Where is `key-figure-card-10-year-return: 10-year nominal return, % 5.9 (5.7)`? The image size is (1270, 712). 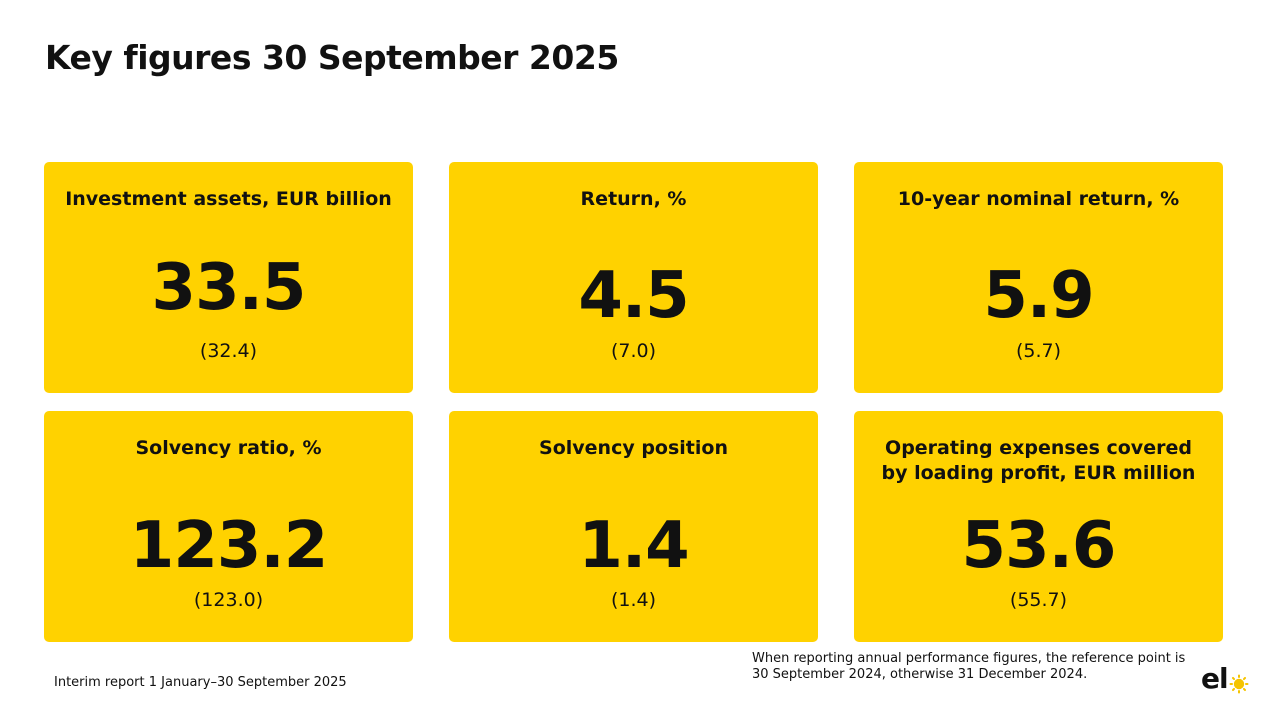 key-figure-card-10-year-return: 10-year nominal return, % 5.9 (5.7) is located at coordinates (1038, 277).